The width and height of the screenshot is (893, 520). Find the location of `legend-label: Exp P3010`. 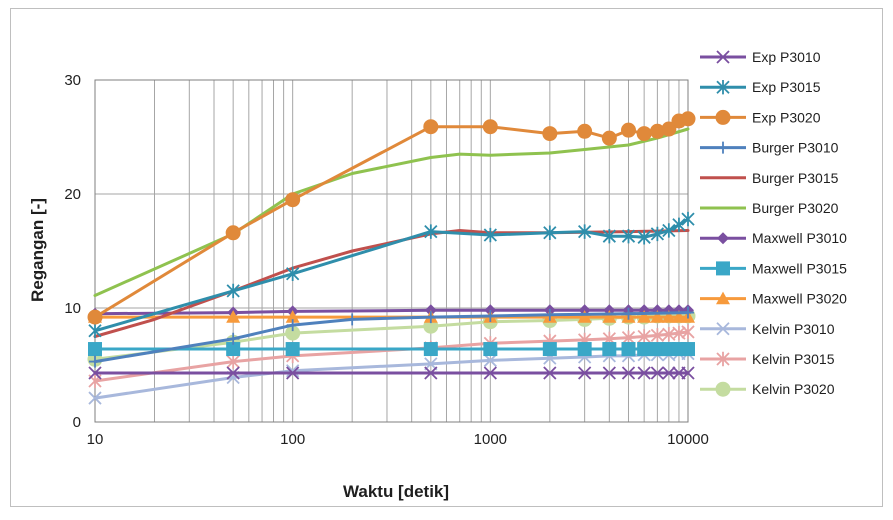

legend-label: Exp P3010 is located at coordinates (786, 57).